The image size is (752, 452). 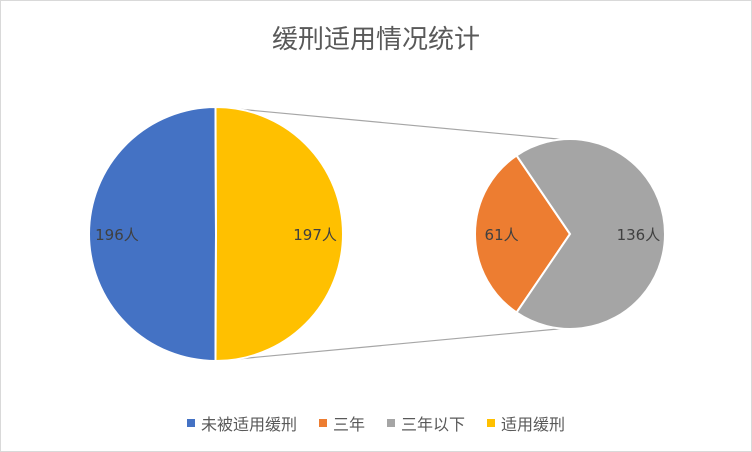 What do you see at coordinates (433, 424) in the screenshot?
I see `legend-label: 三年以下` at bounding box center [433, 424].